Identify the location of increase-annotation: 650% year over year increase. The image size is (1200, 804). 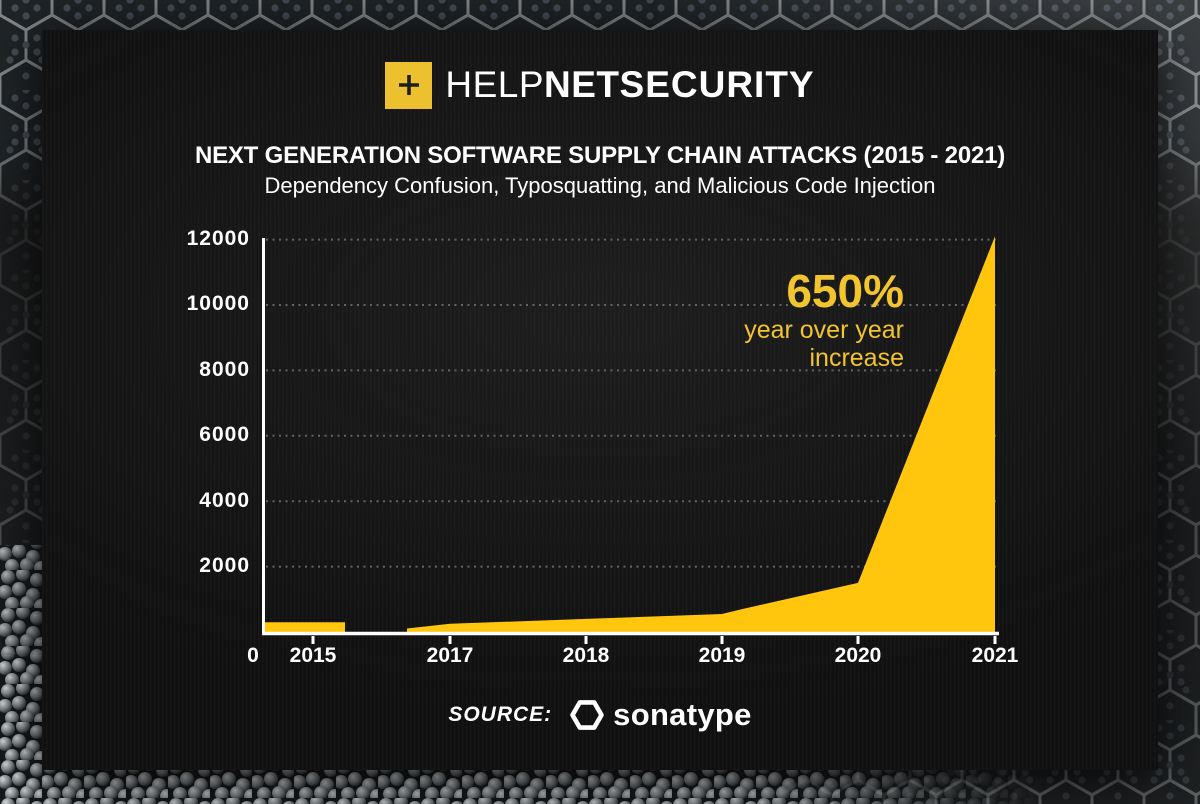
(824, 319).